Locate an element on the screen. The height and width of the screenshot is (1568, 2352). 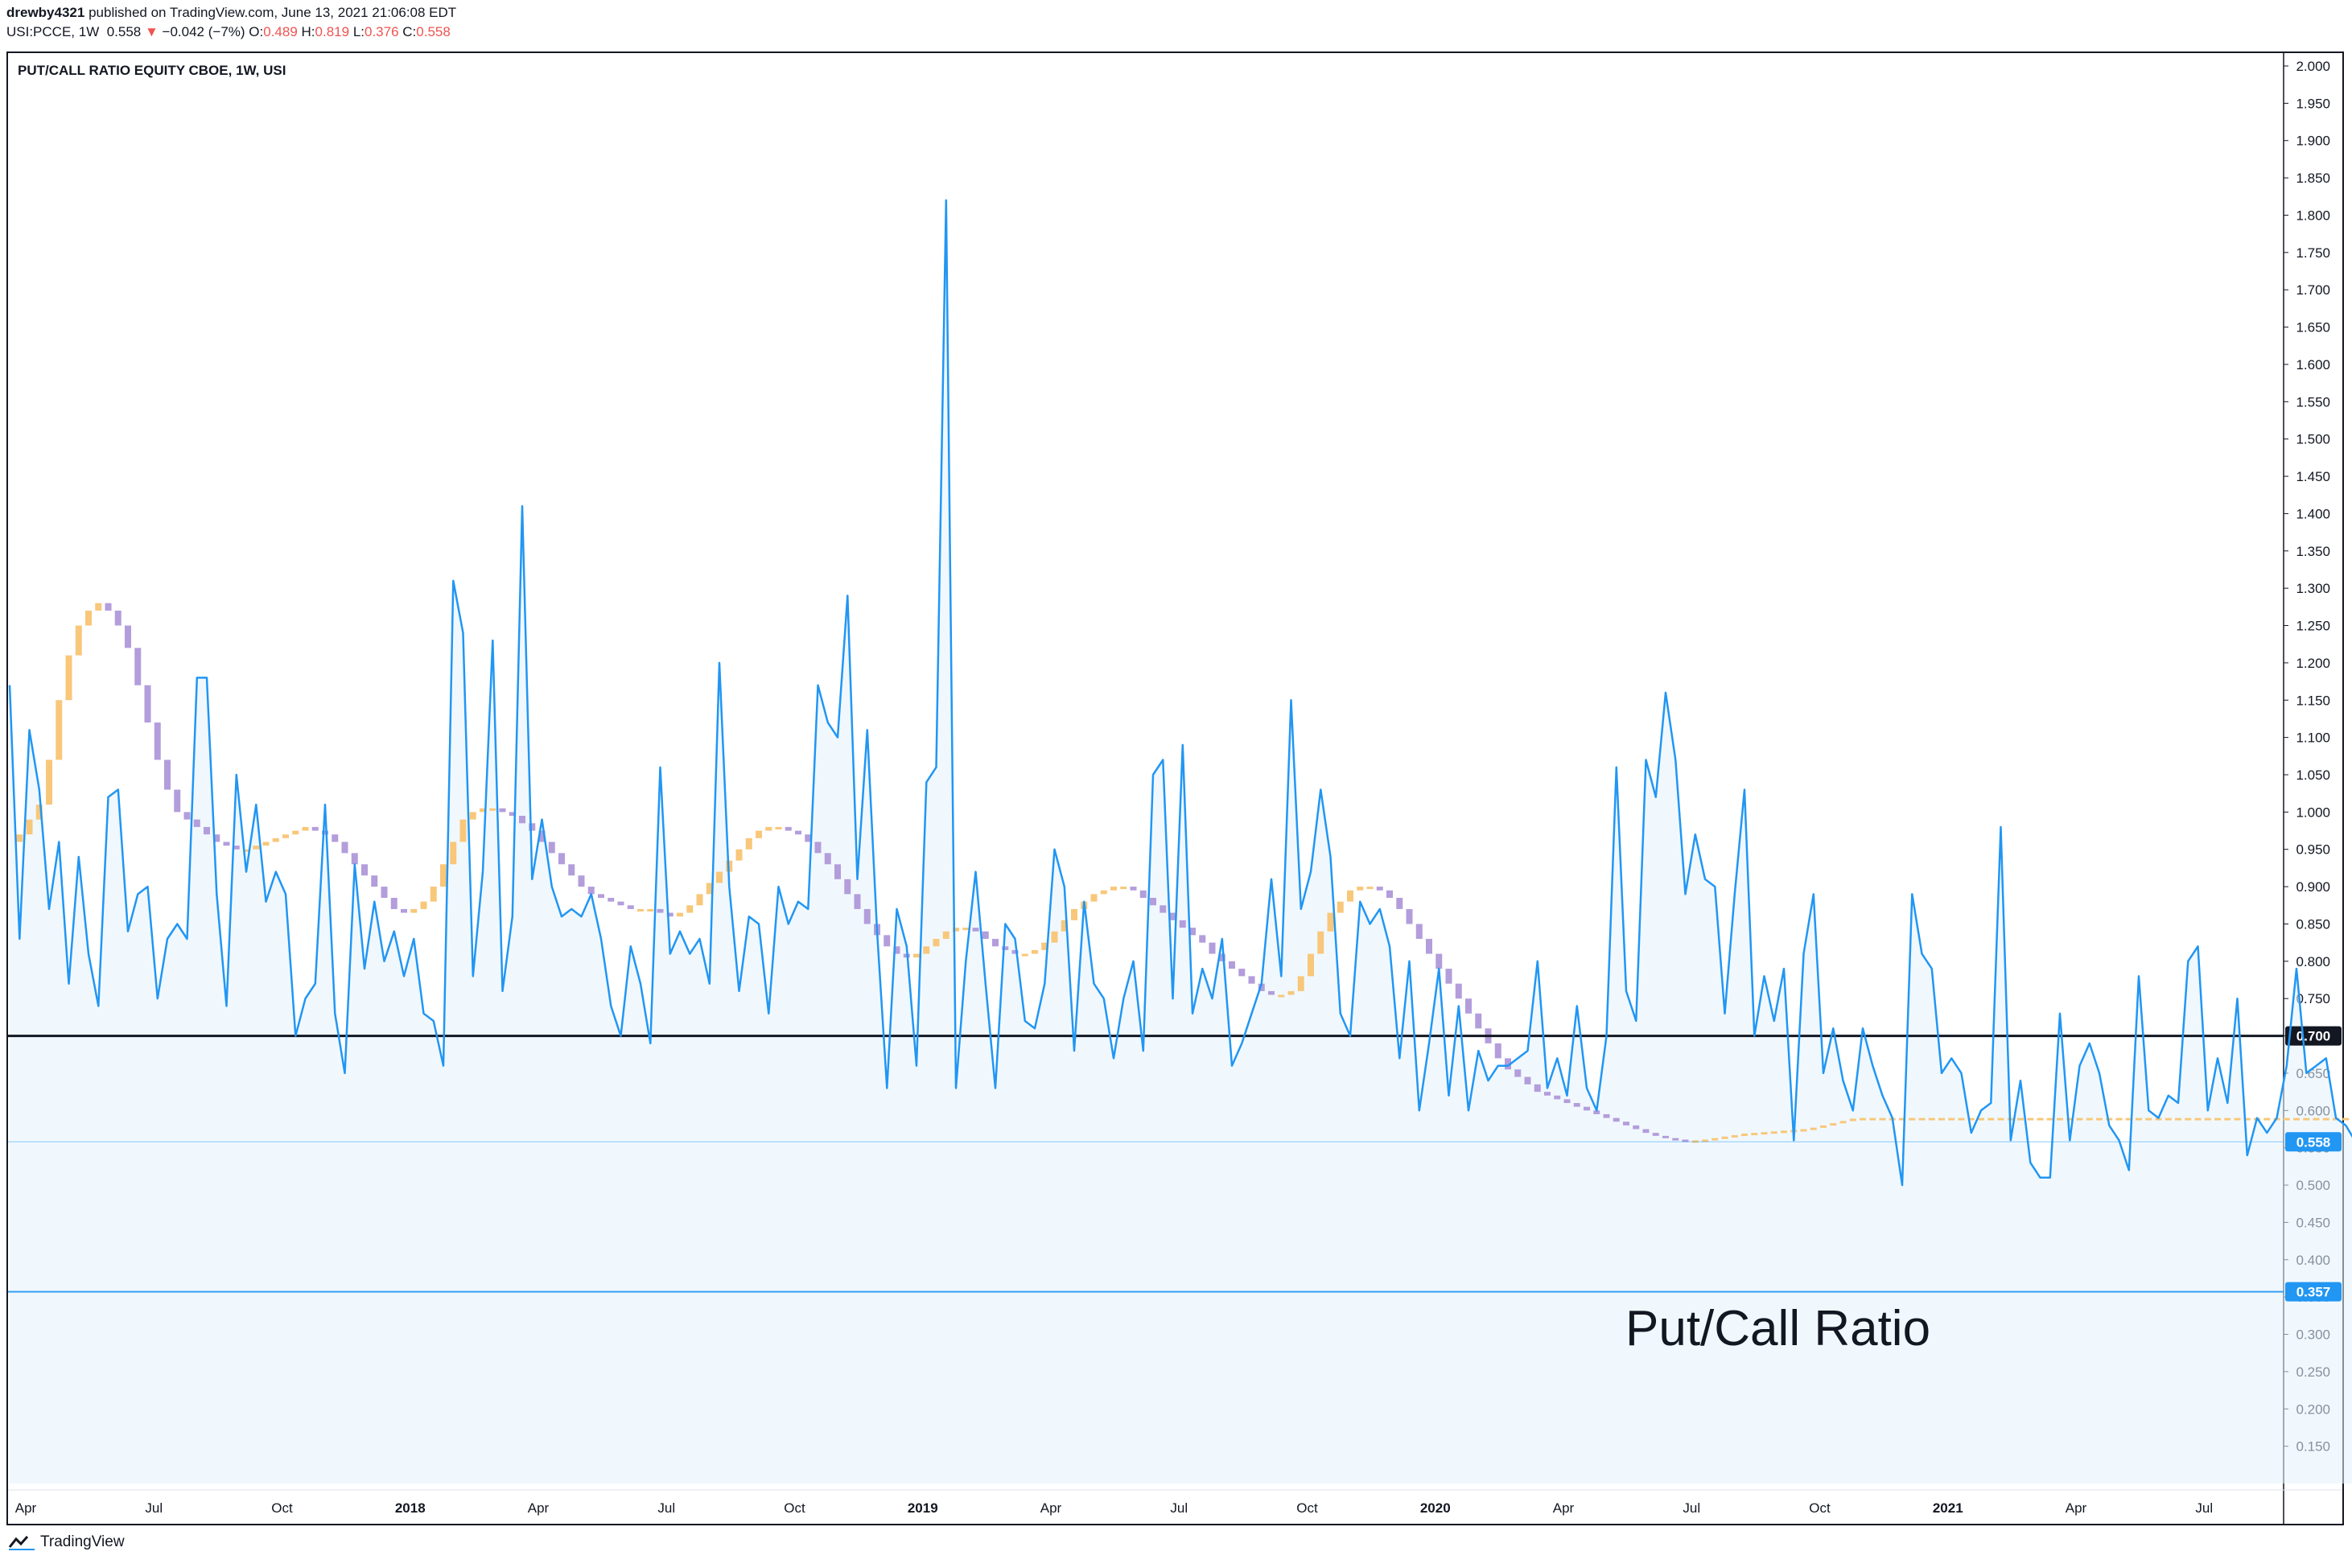
tradingview-logo-icon is located at coordinates (22, 1543).